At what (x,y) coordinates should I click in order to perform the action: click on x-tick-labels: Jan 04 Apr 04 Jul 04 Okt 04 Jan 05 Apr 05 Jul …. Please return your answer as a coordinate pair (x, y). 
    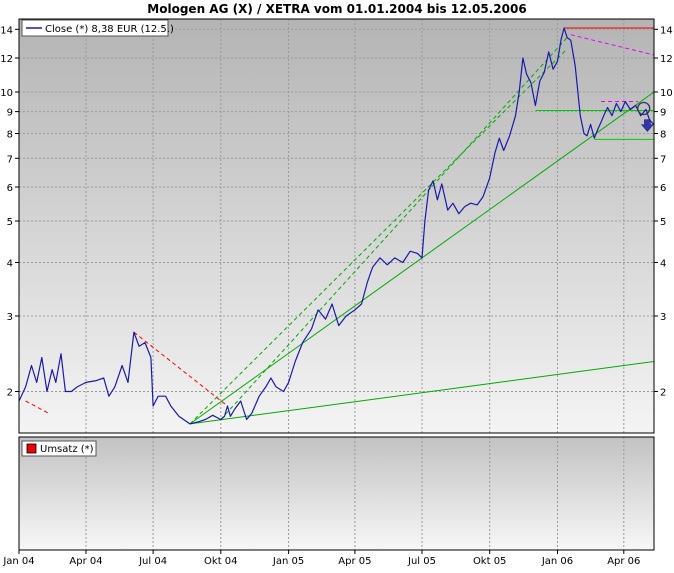
    Looking at the image, I should click on (321, 558).